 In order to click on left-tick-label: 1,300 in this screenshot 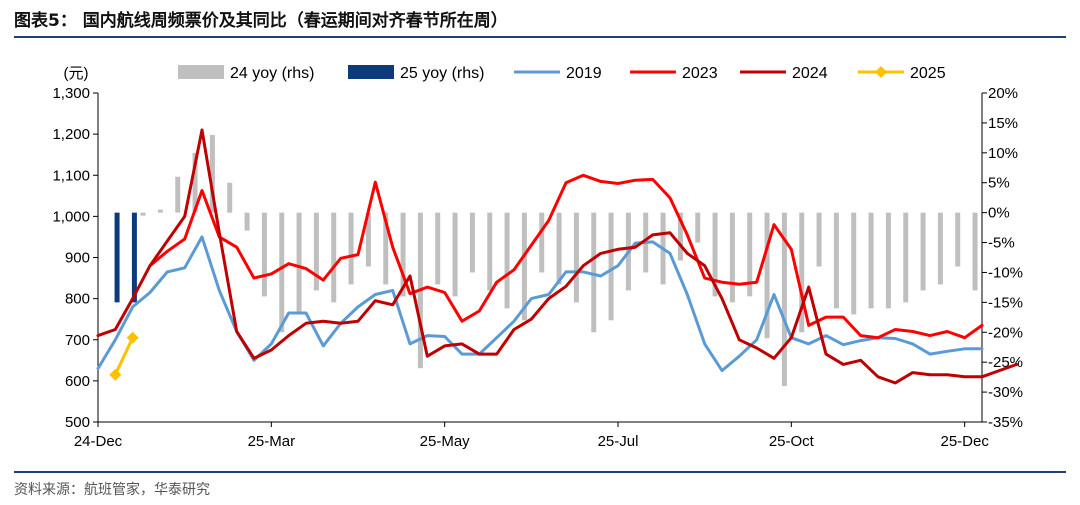, I will do `click(71, 93)`.